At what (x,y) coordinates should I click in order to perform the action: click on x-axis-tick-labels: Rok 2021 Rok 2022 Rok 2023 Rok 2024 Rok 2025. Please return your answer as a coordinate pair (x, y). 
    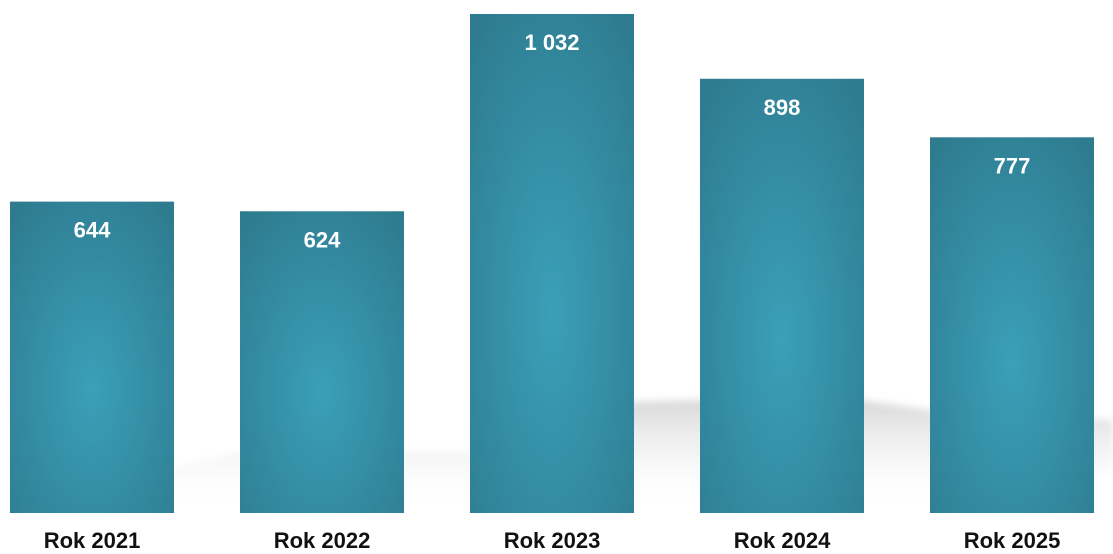
    Looking at the image, I should click on (552, 540).